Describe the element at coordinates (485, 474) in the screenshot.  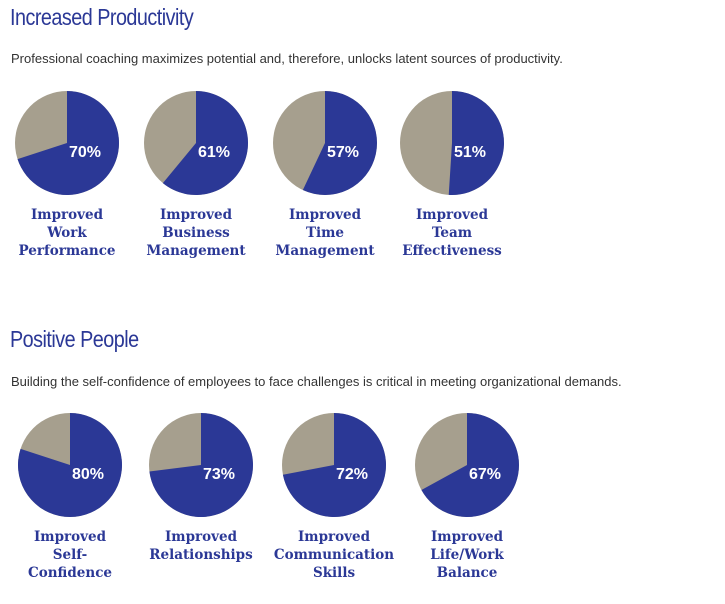
I see `pie-percent-label: 67%` at that location.